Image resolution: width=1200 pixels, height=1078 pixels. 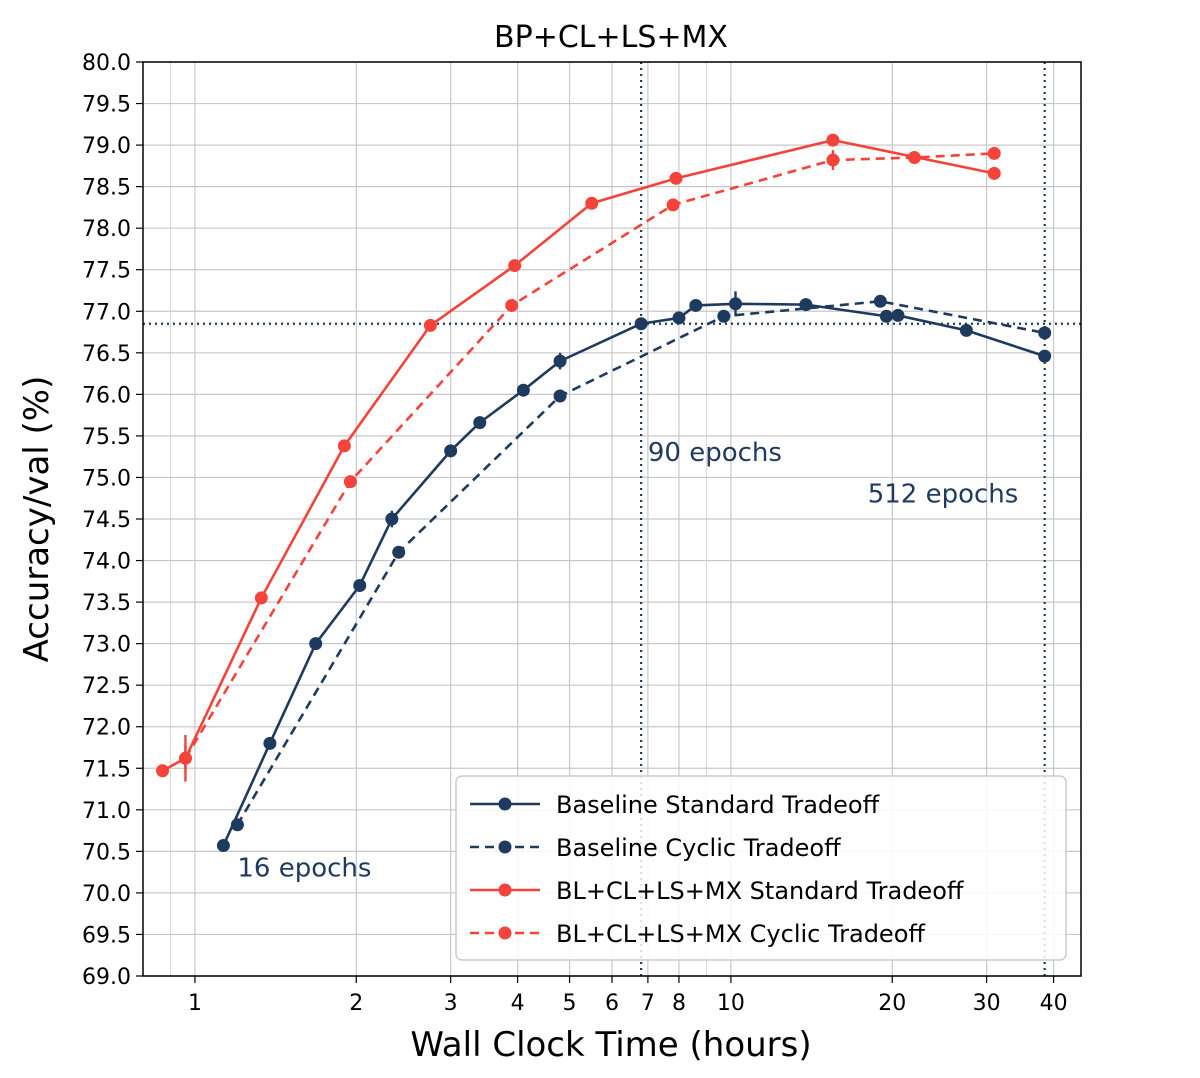 What do you see at coordinates (106, 271) in the screenshot?
I see `y-tick-label: 77.5` at bounding box center [106, 271].